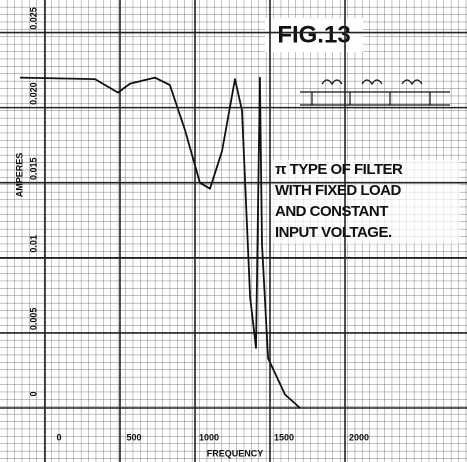 This screenshot has width=467, height=462. What do you see at coordinates (375, 92) in the screenshot?
I see `circuit-diagram` at bounding box center [375, 92].